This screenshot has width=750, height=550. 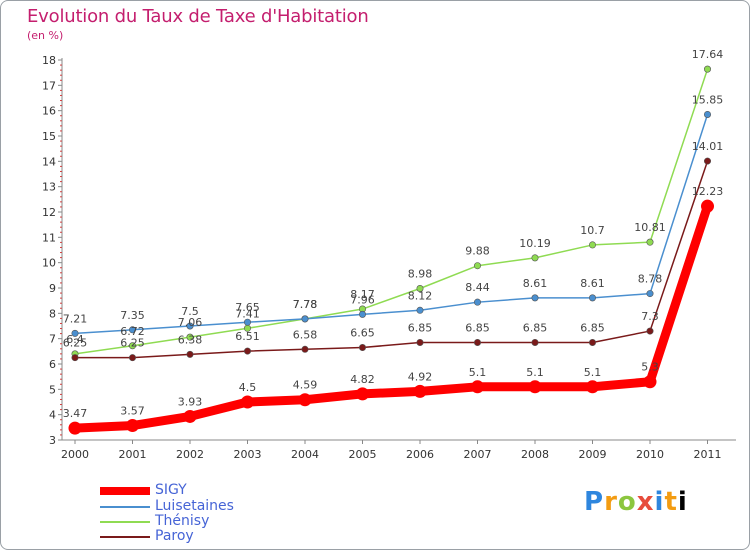 What do you see at coordinates (708, 99) in the screenshot?
I see `data-label: 15.85` at bounding box center [708, 99].